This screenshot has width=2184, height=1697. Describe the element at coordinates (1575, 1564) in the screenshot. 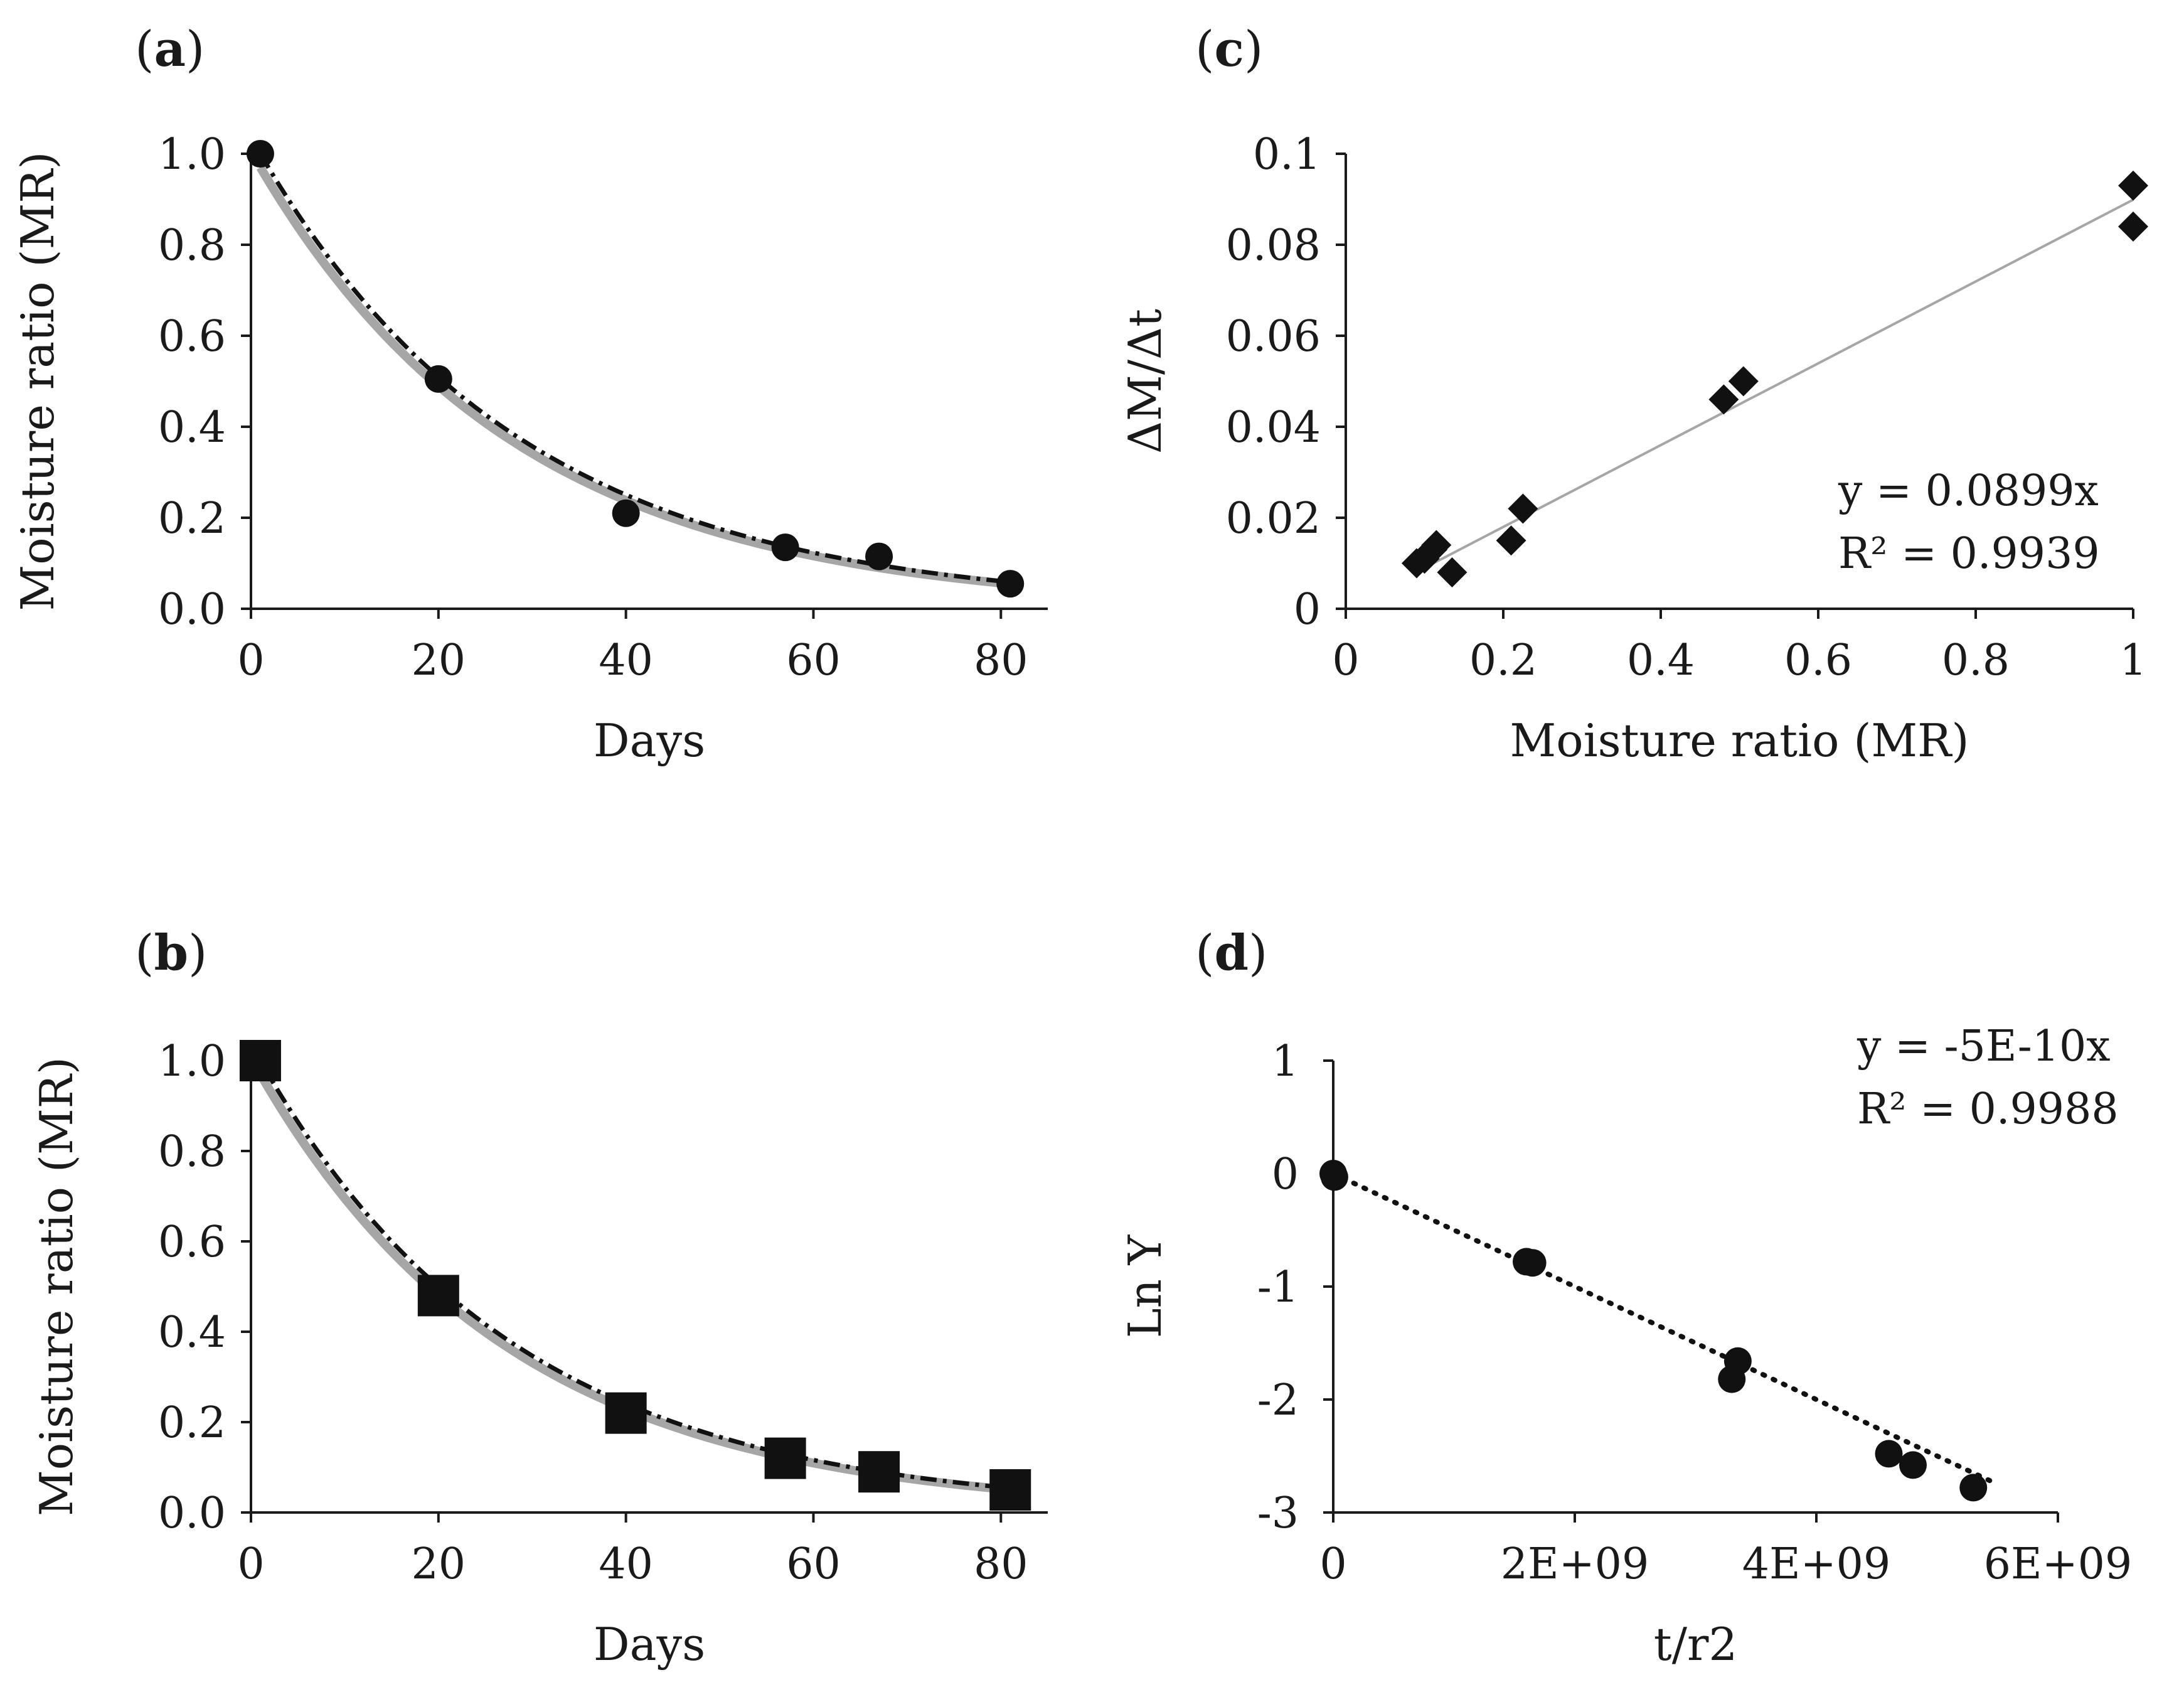

I see `x-tick-label: 2E+09` at that location.